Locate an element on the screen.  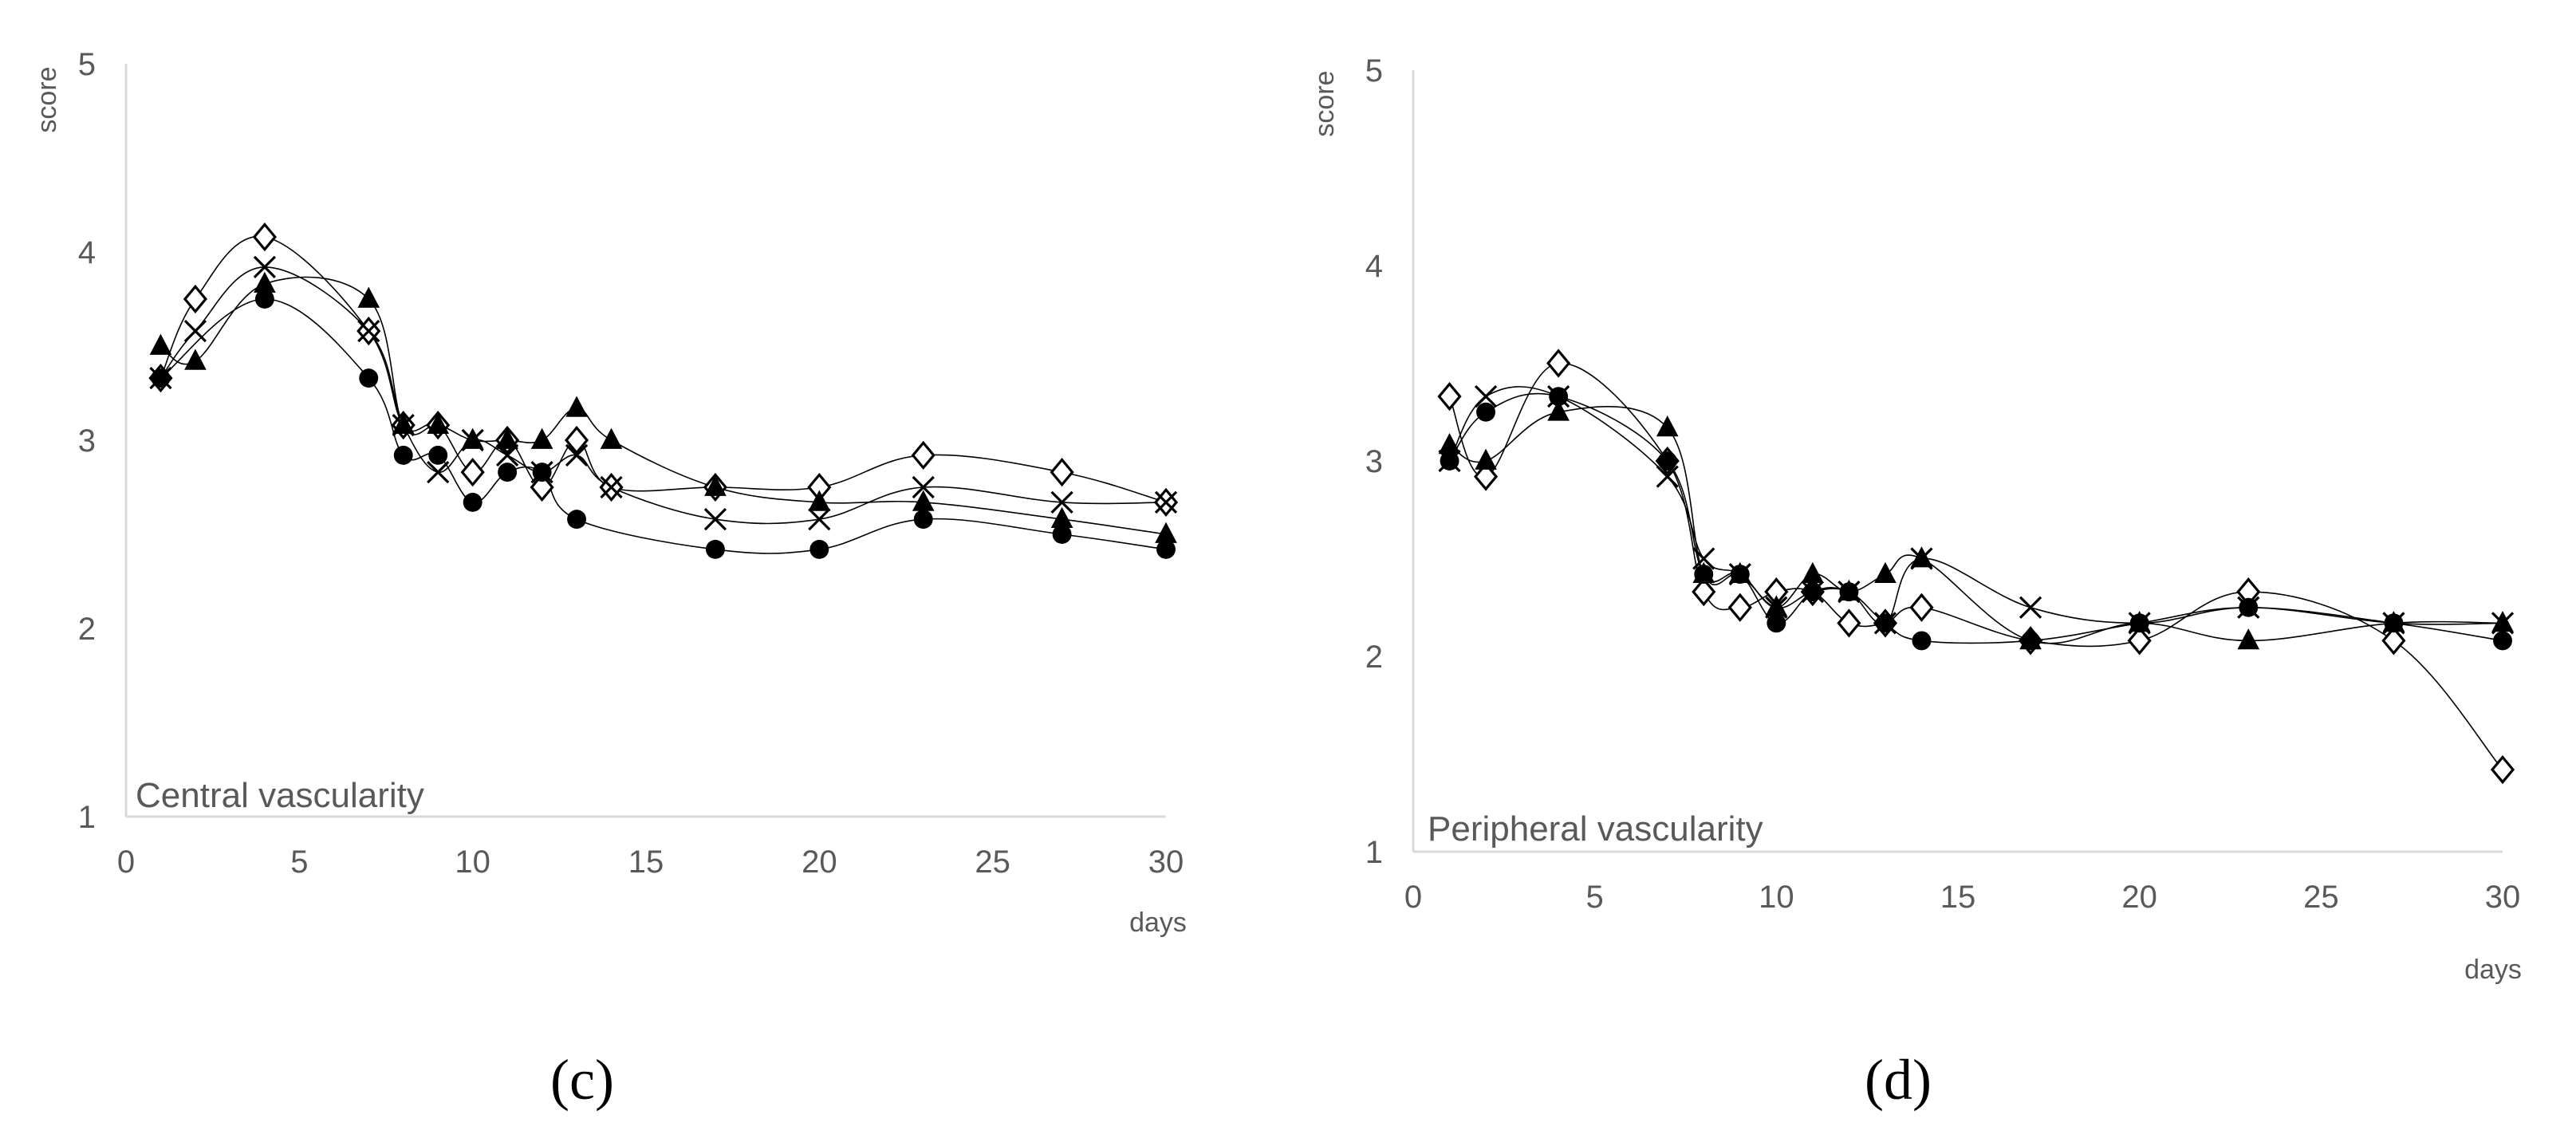
y-tick-label: 2 is located at coordinates (1374, 657).